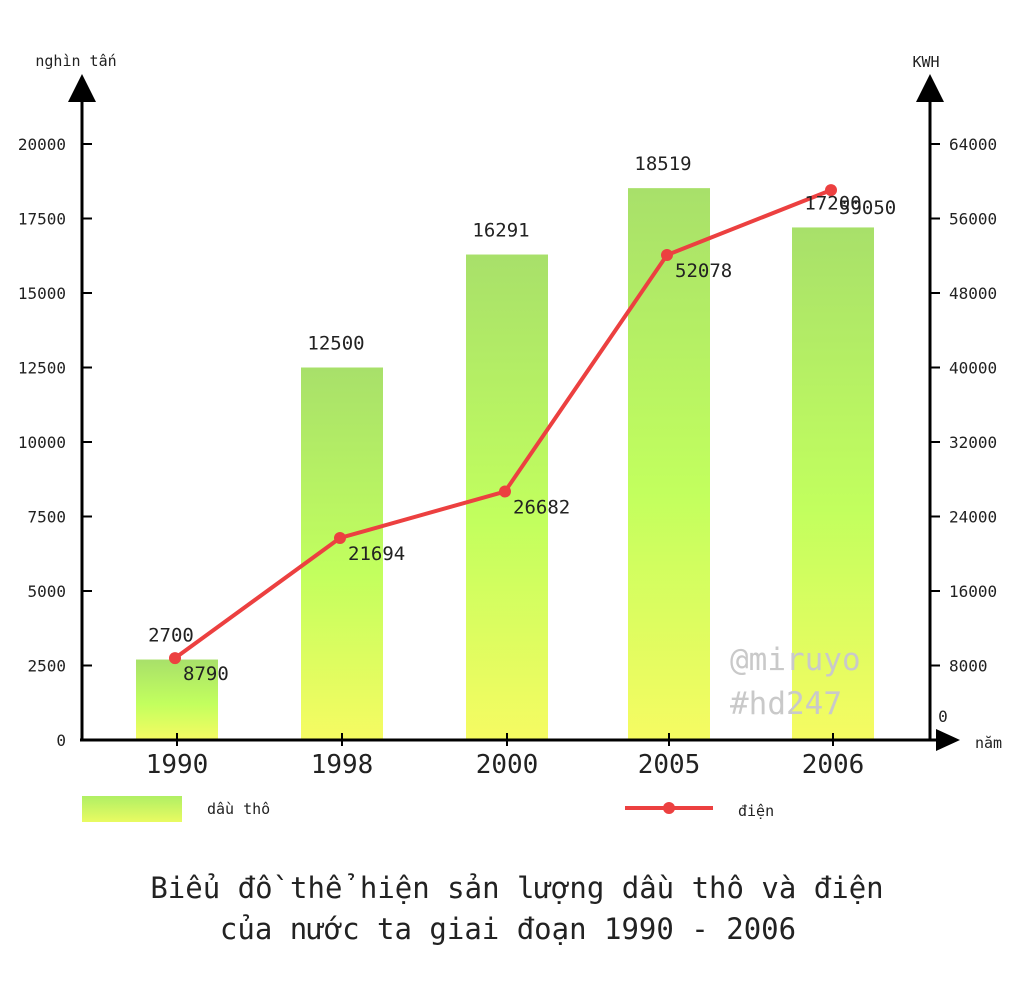  I want to click on right-tick-label: 40000, so click(973, 368).